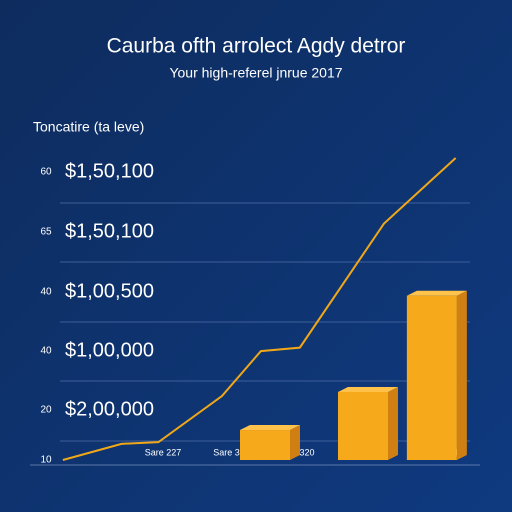 The width and height of the screenshot is (512, 512). Describe the element at coordinates (46, 410) in the screenshot. I see `row-label: 20` at that location.